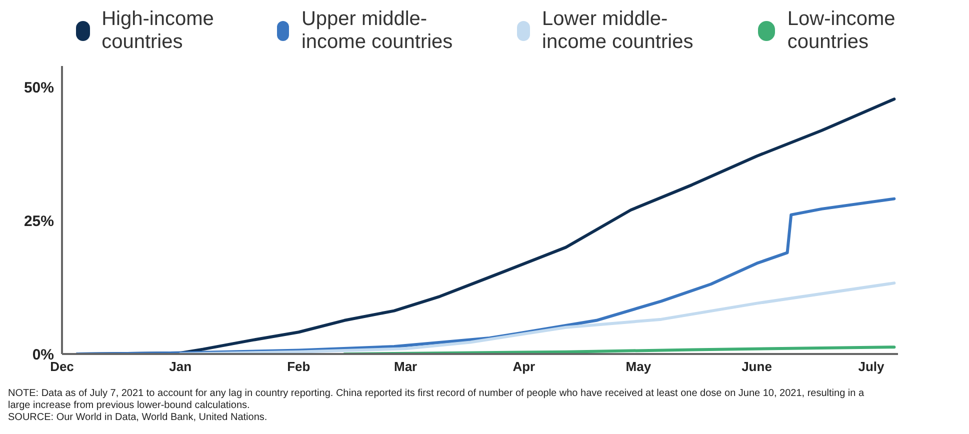 This screenshot has width=969, height=434. I want to click on legend-label: High-income countries, so click(158, 31).